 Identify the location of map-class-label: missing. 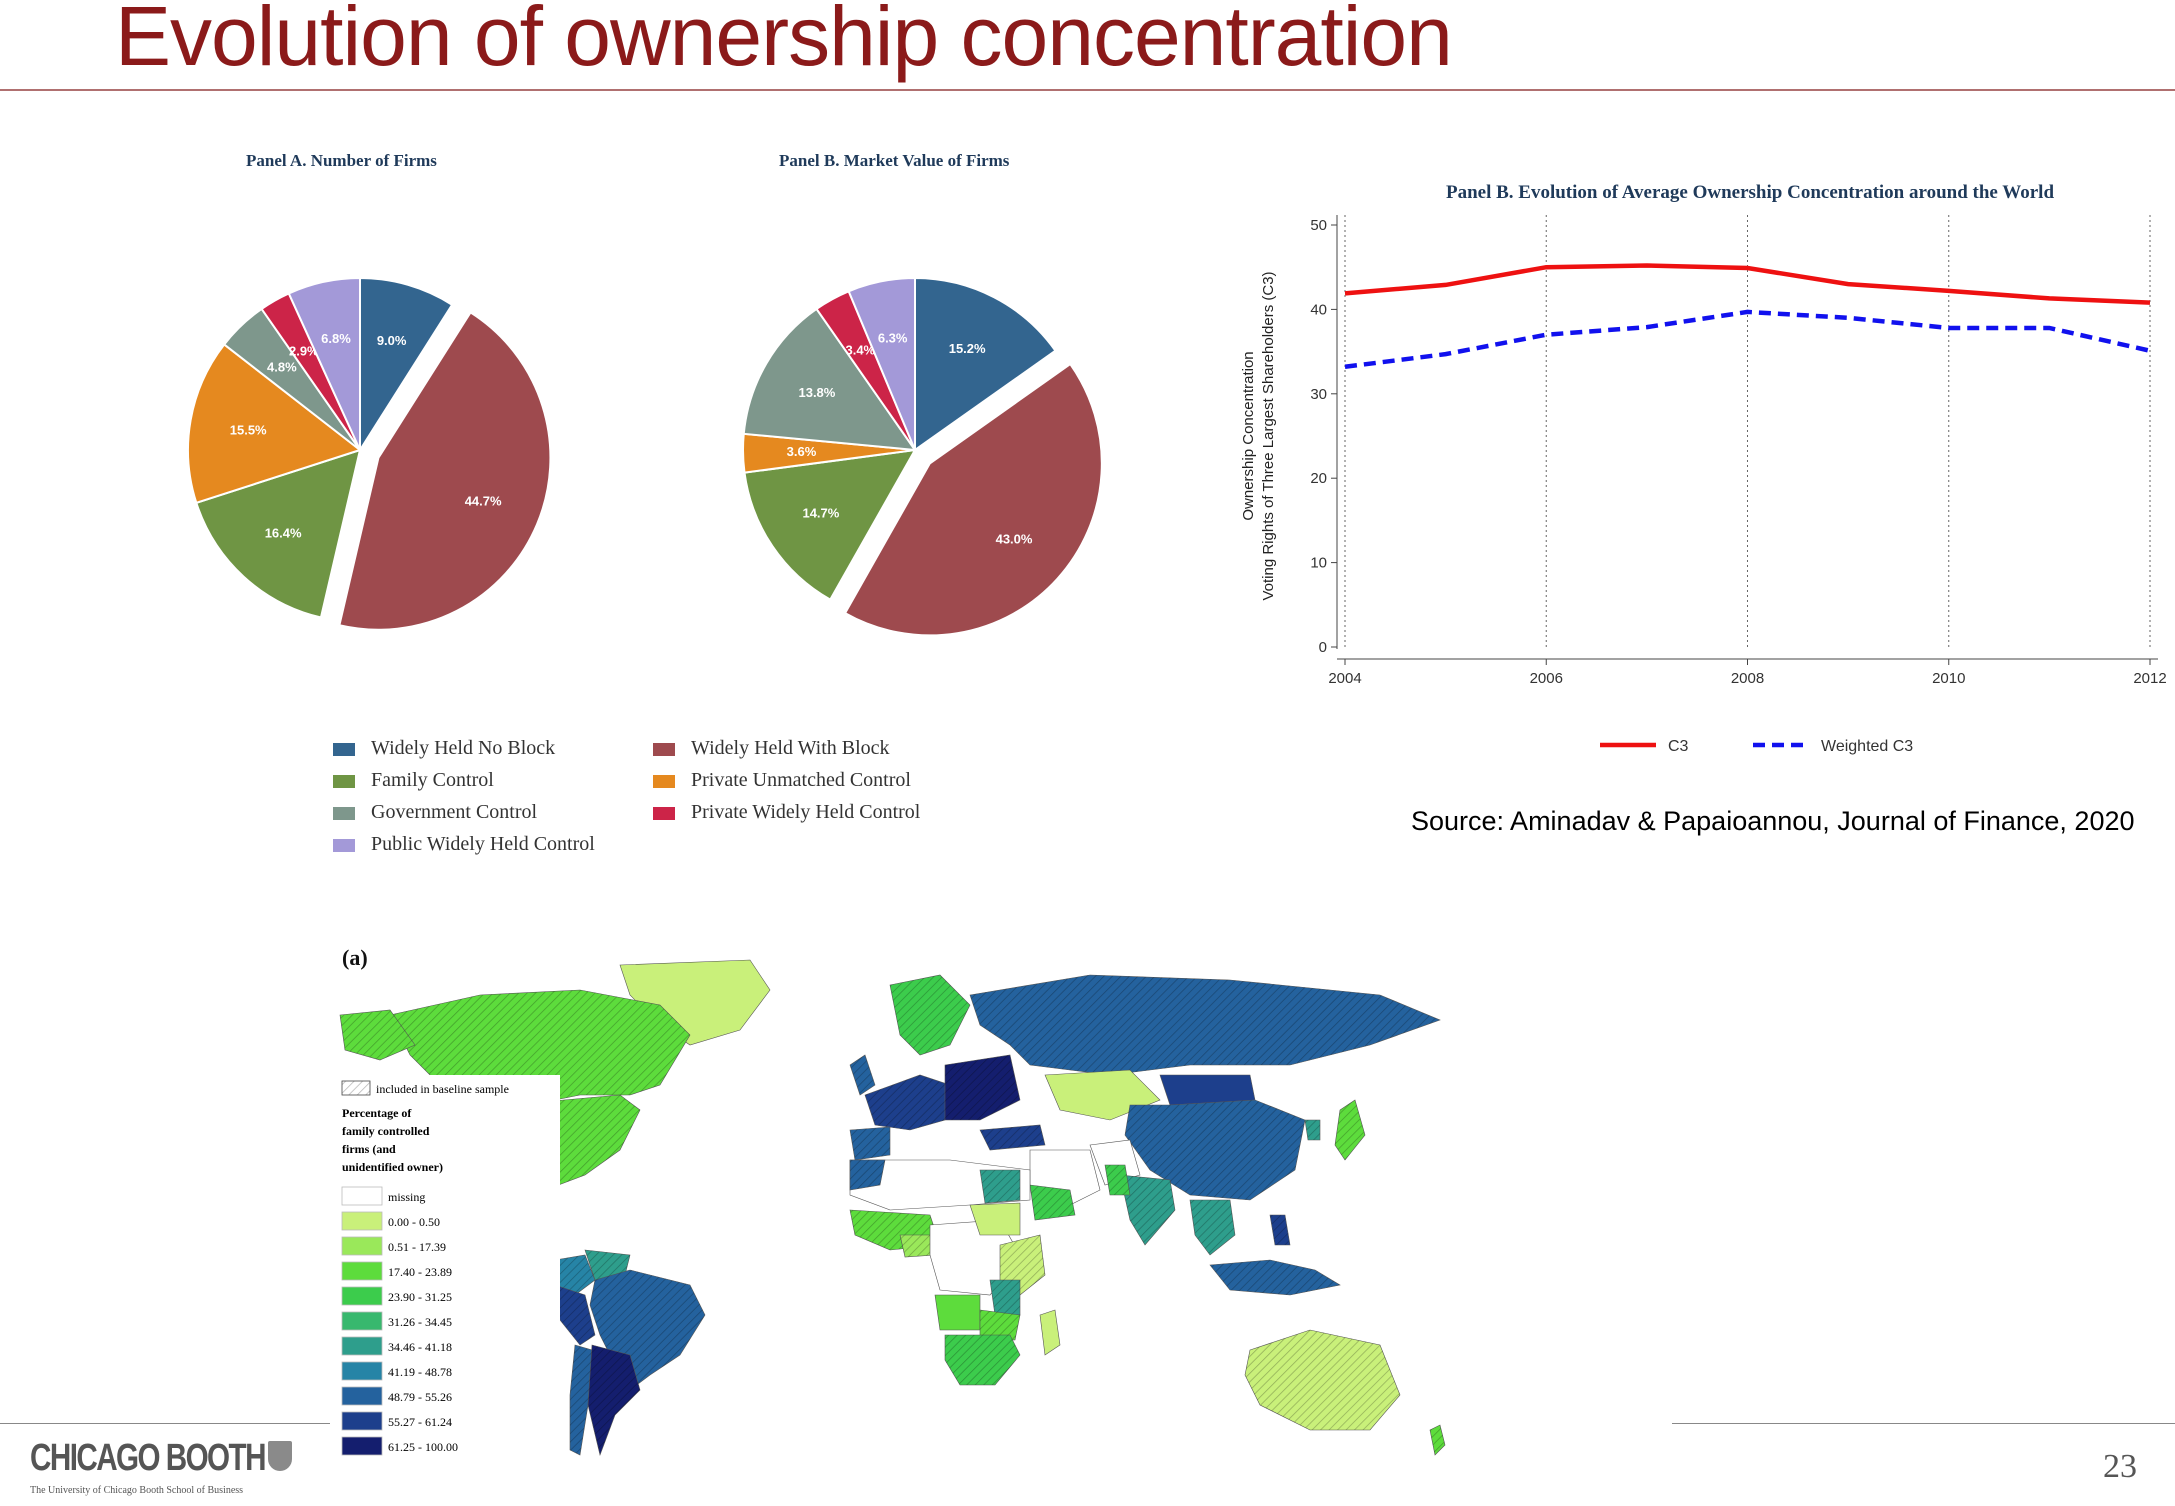
(406, 1197).